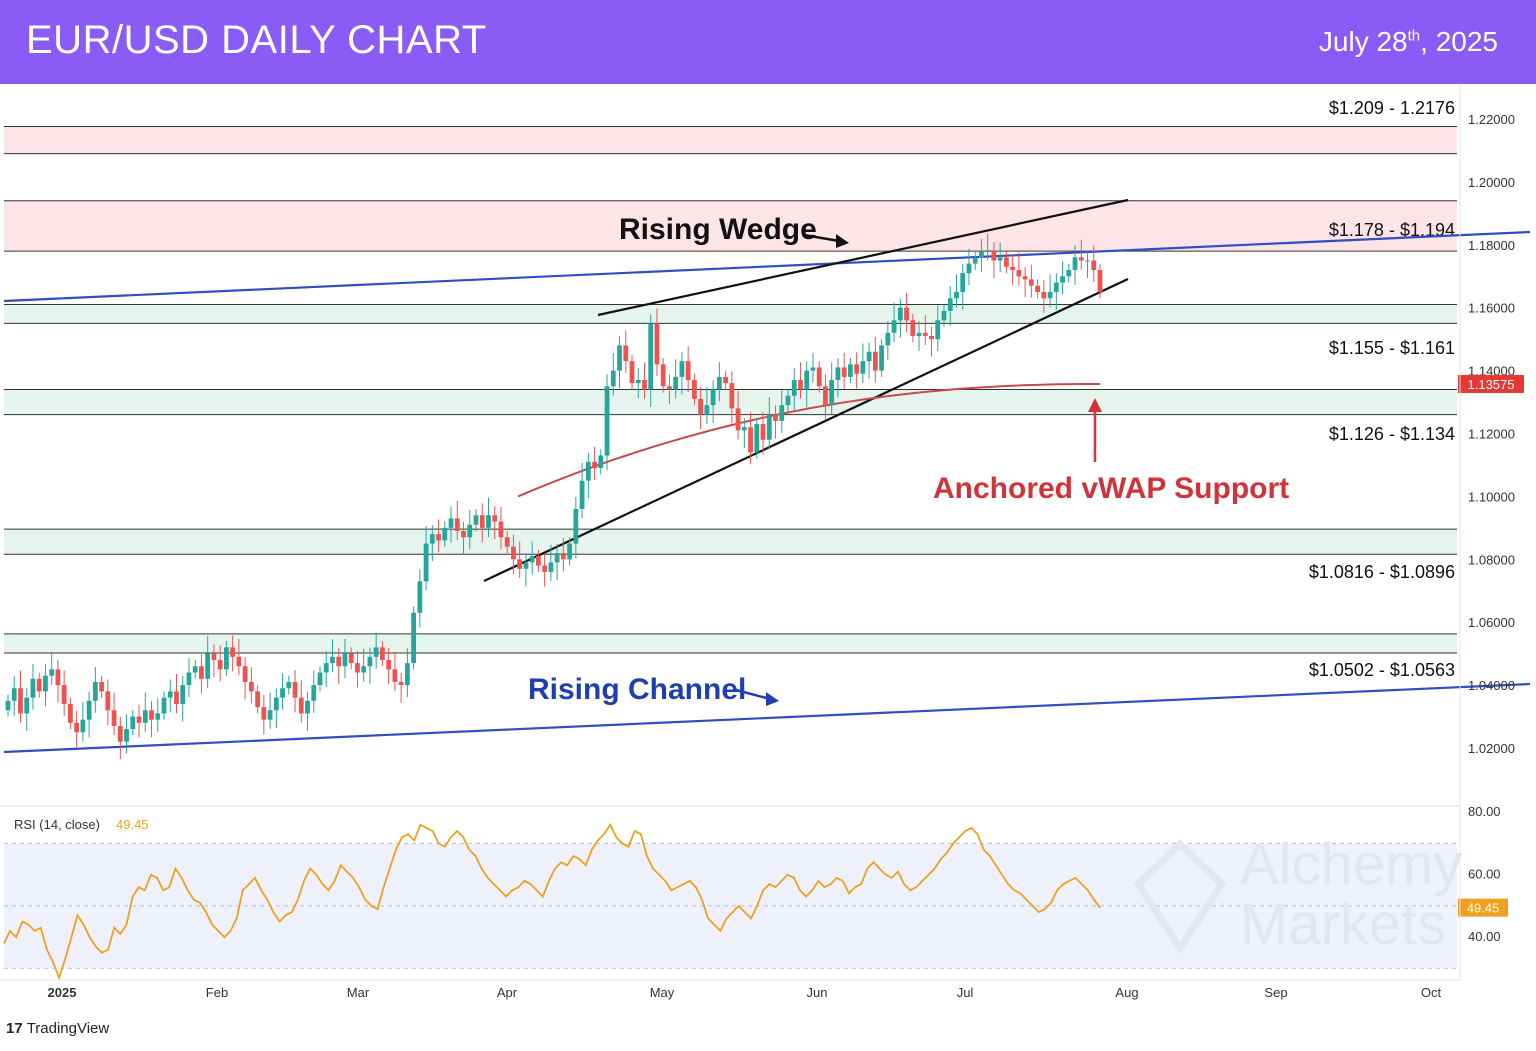 This screenshot has width=1536, height=1051. What do you see at coordinates (1111, 488) in the screenshot?
I see `annotation-vwap-support: Anchored vWAP Support` at bounding box center [1111, 488].